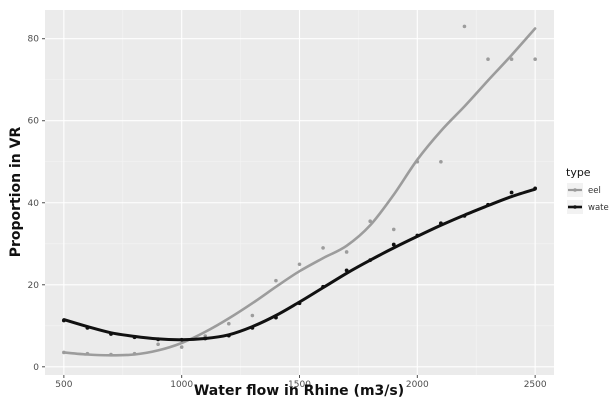  Describe the element at coordinates (417, 385) in the screenshot. I see `x-tick-label: 2000` at that location.